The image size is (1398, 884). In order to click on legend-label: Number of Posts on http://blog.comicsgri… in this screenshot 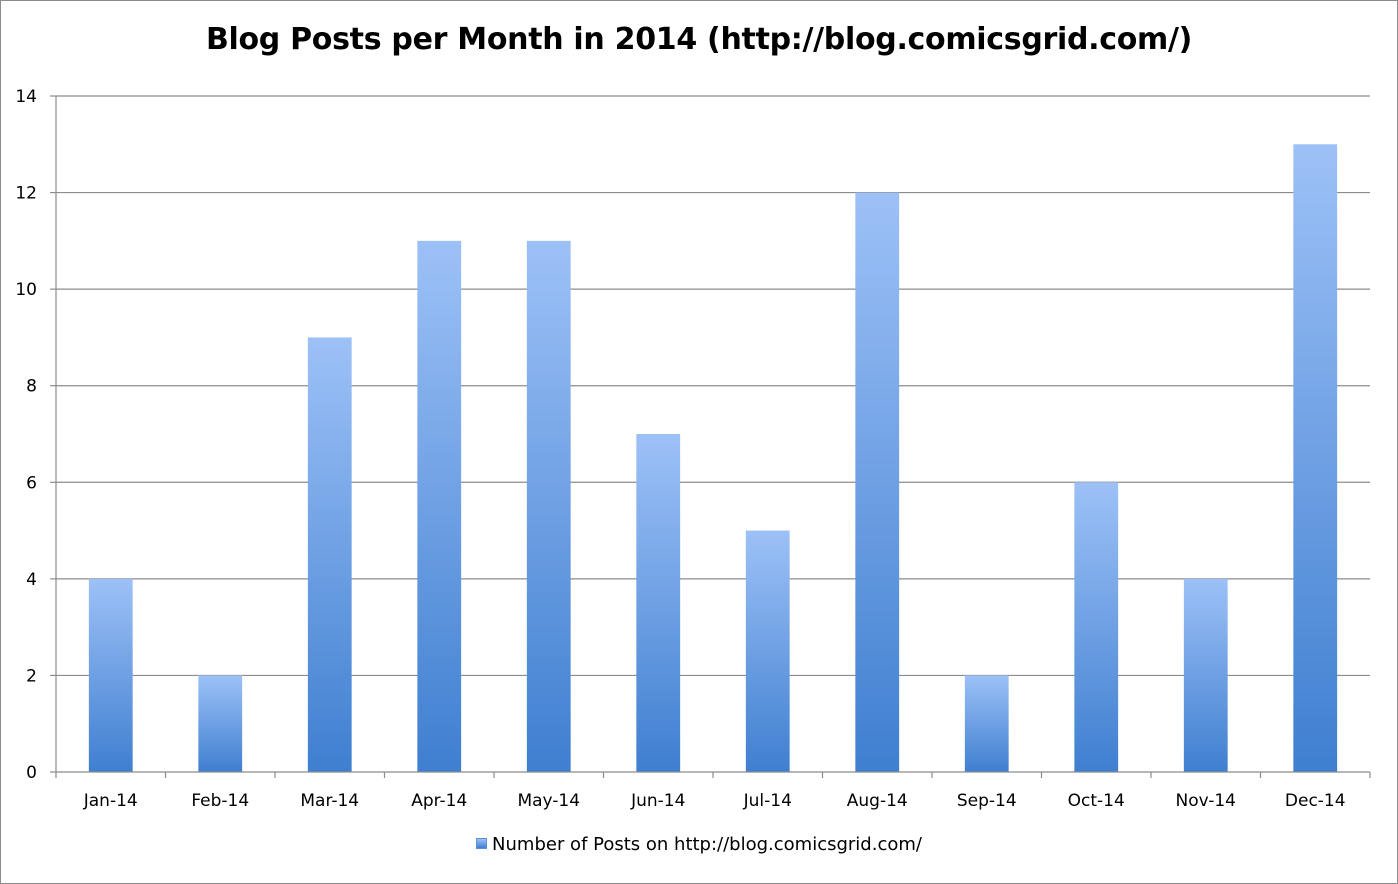, I will do `click(707, 844)`.